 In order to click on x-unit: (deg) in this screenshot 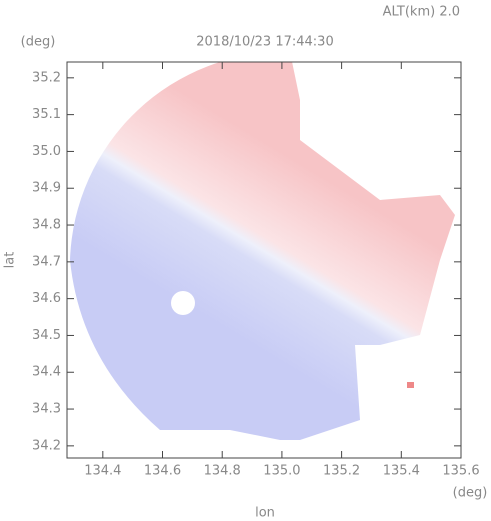, I will do `click(470, 493)`.